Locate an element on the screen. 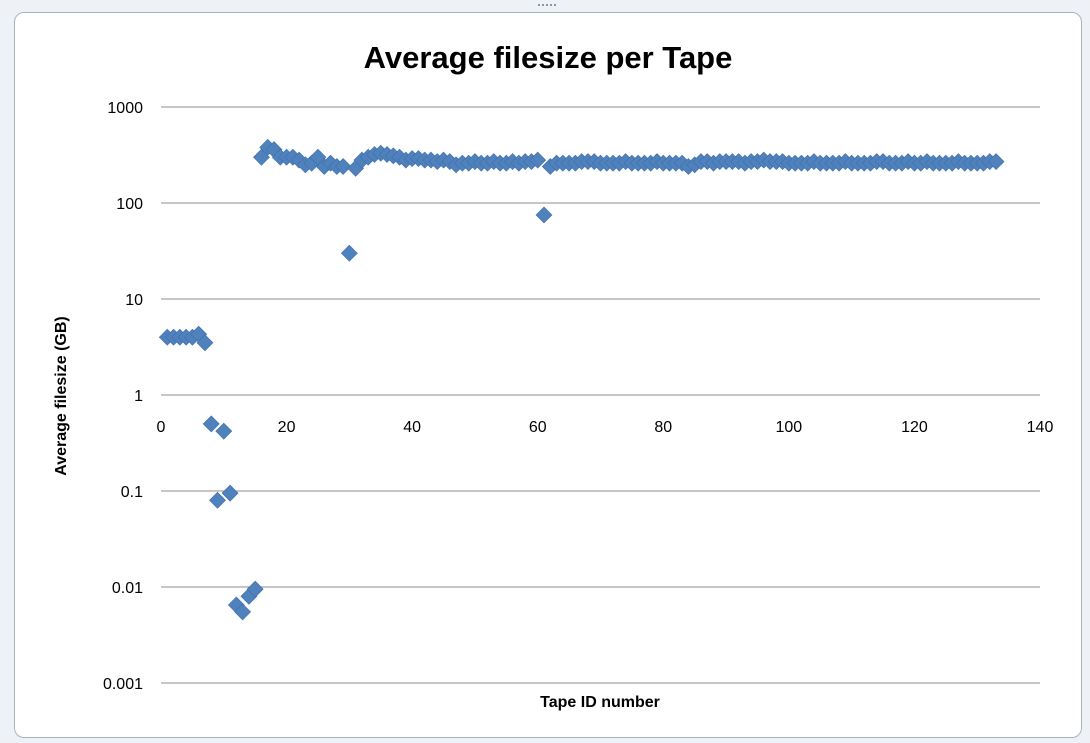 The image size is (1090, 743). y-axis-title: Average filesize (GB) is located at coordinates (61, 395).